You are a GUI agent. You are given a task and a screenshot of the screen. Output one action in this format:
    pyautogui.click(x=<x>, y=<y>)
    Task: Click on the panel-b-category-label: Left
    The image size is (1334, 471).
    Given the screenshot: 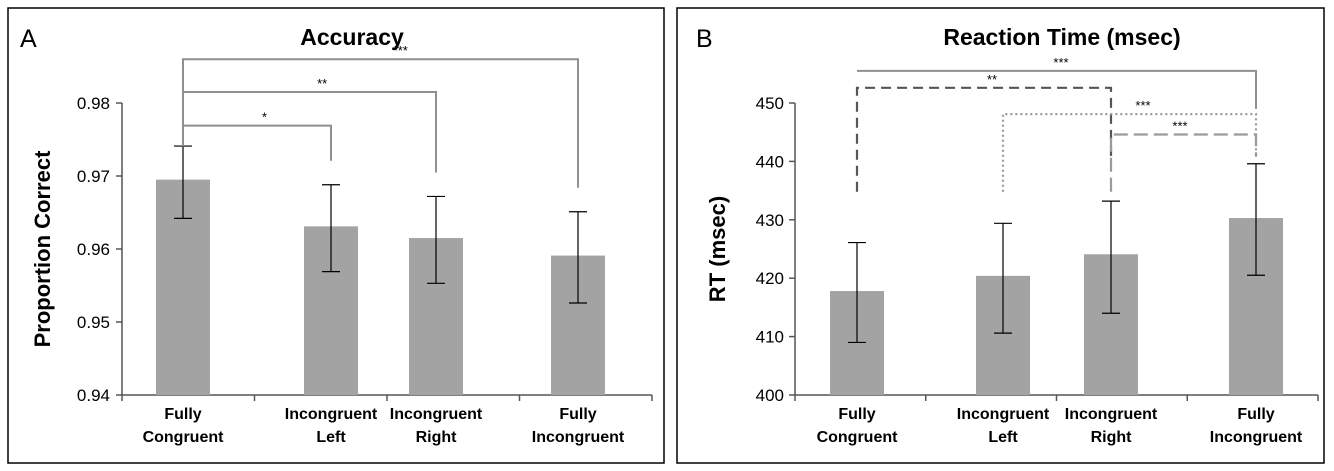 What is the action you would take?
    pyautogui.click(x=1003, y=437)
    